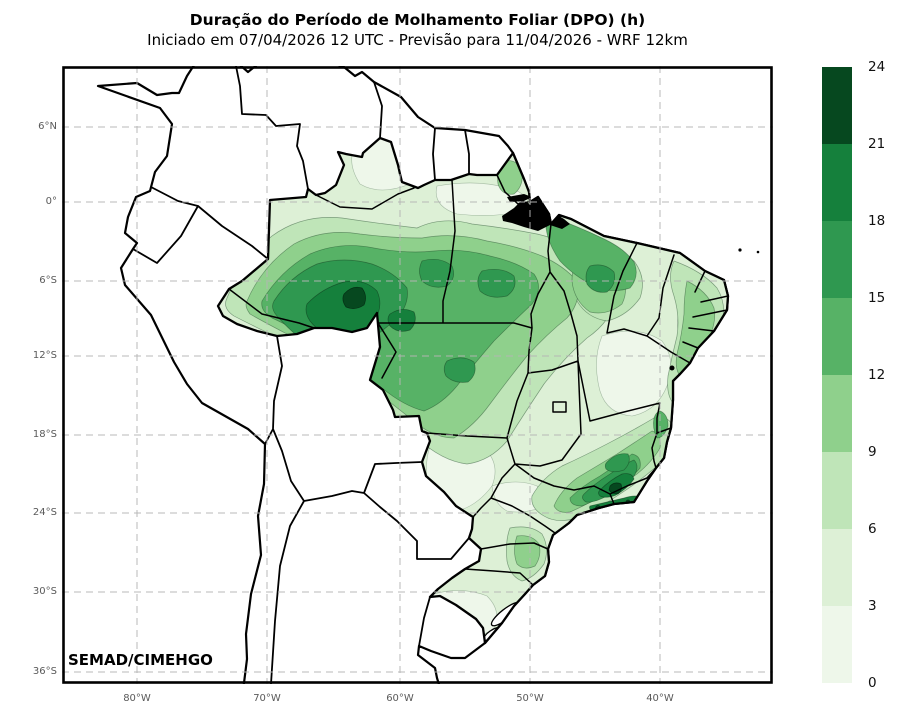 Image resolution: width=909 pixels, height=727 pixels. What do you see at coordinates (530, 698) in the screenshot?
I see `lon-tick-label: 50°W` at bounding box center [530, 698].